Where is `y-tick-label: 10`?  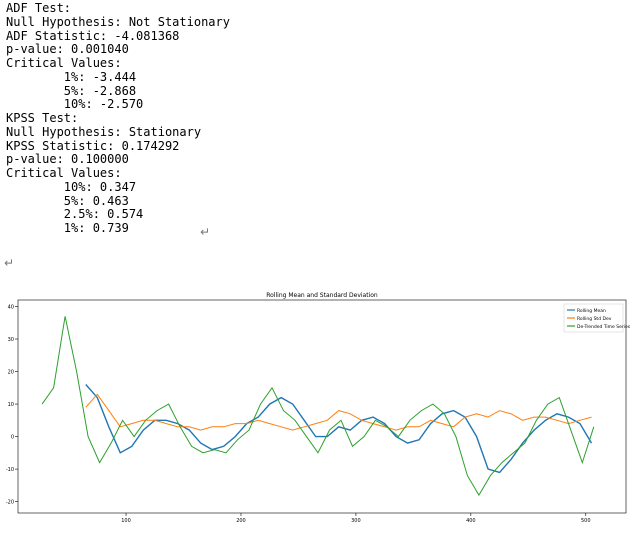 y-tick-label: 10 is located at coordinates (11, 405).